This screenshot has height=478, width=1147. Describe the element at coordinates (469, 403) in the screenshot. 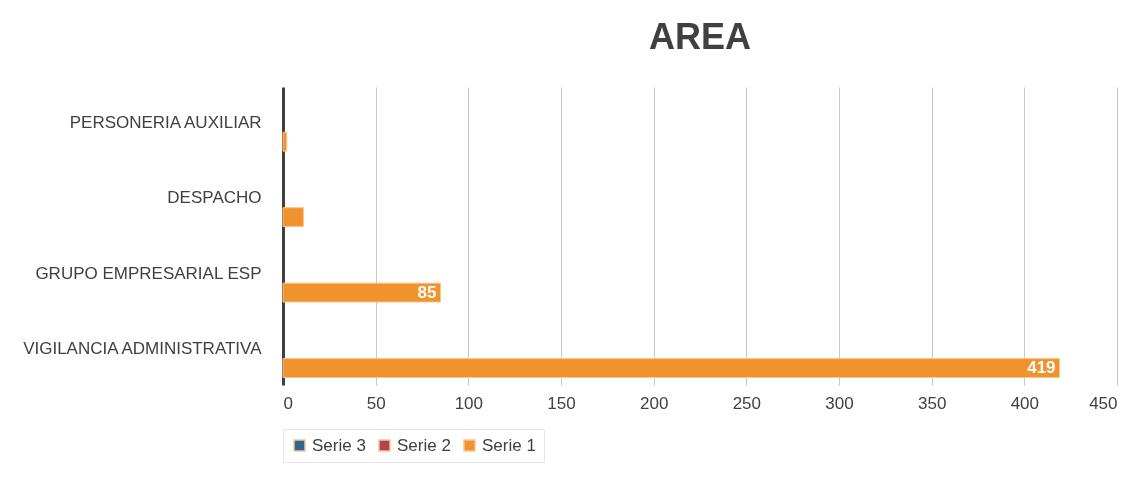

I see `x-tick-label: 100` at that location.